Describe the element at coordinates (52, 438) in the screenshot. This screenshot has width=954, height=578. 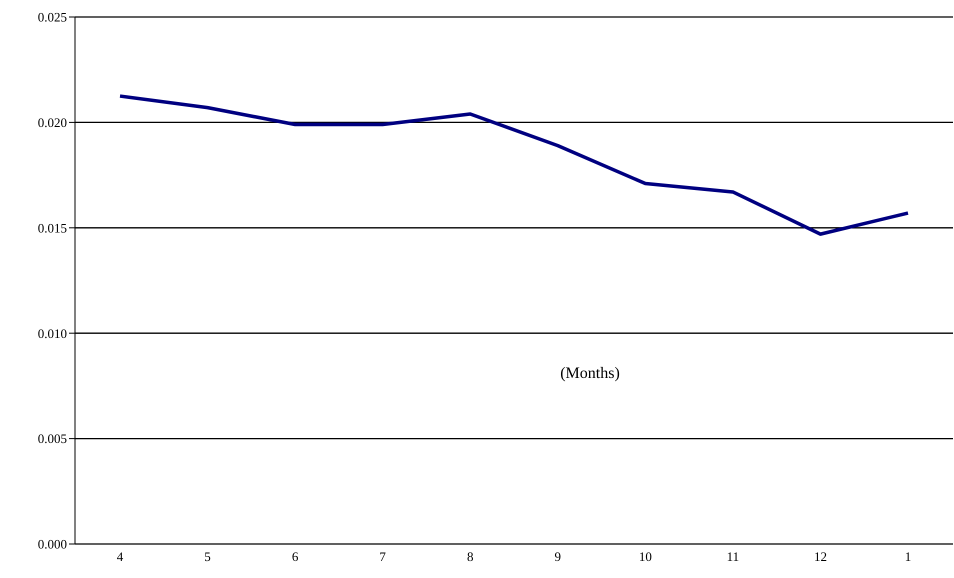
I see `y-tick-label: 0.005` at that location.